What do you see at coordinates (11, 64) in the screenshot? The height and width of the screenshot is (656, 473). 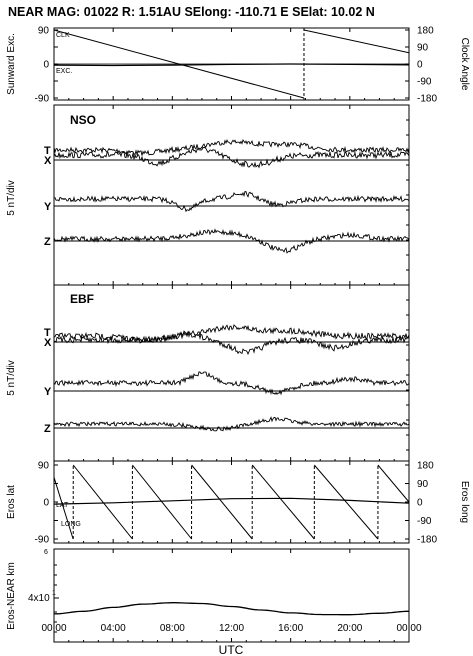 I see `sunward-exc-label: Sunward Exc.` at bounding box center [11, 64].